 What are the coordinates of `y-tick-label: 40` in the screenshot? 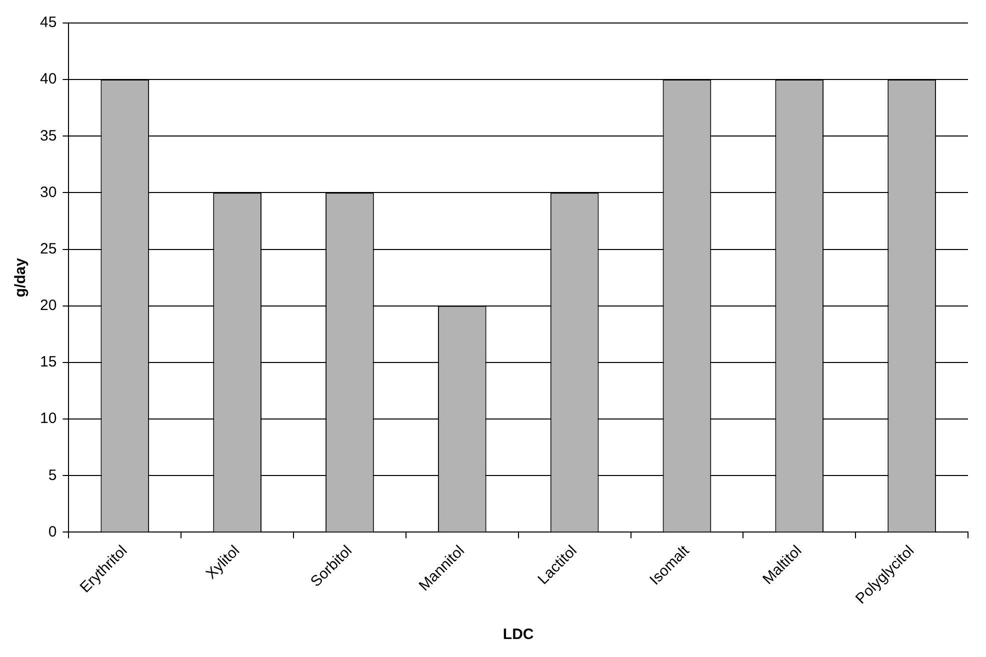 It's located at (48, 79).